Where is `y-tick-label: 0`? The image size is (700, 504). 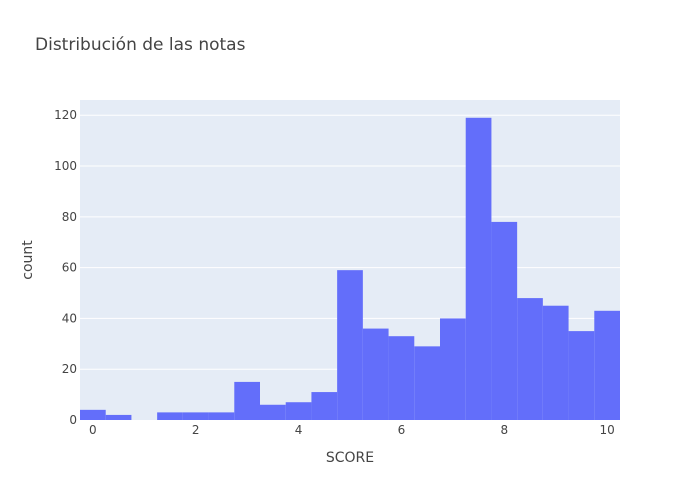 y-tick-label: 0 is located at coordinates (73, 420).